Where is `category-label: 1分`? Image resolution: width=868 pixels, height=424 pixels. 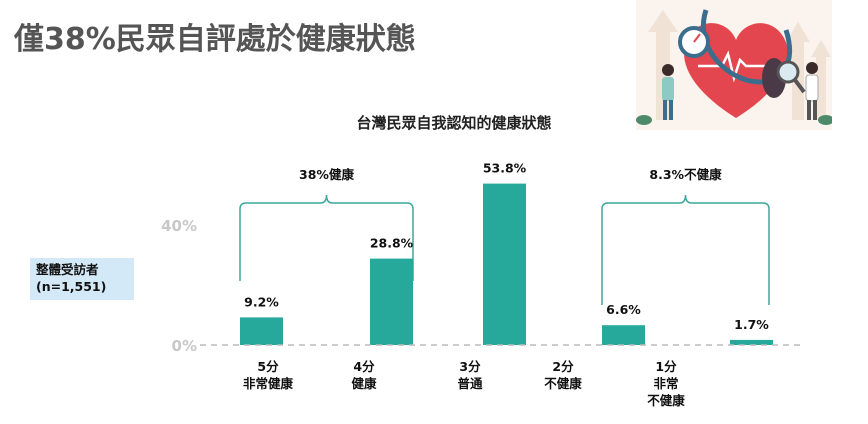 category-label: 1分 is located at coordinates (666, 366).